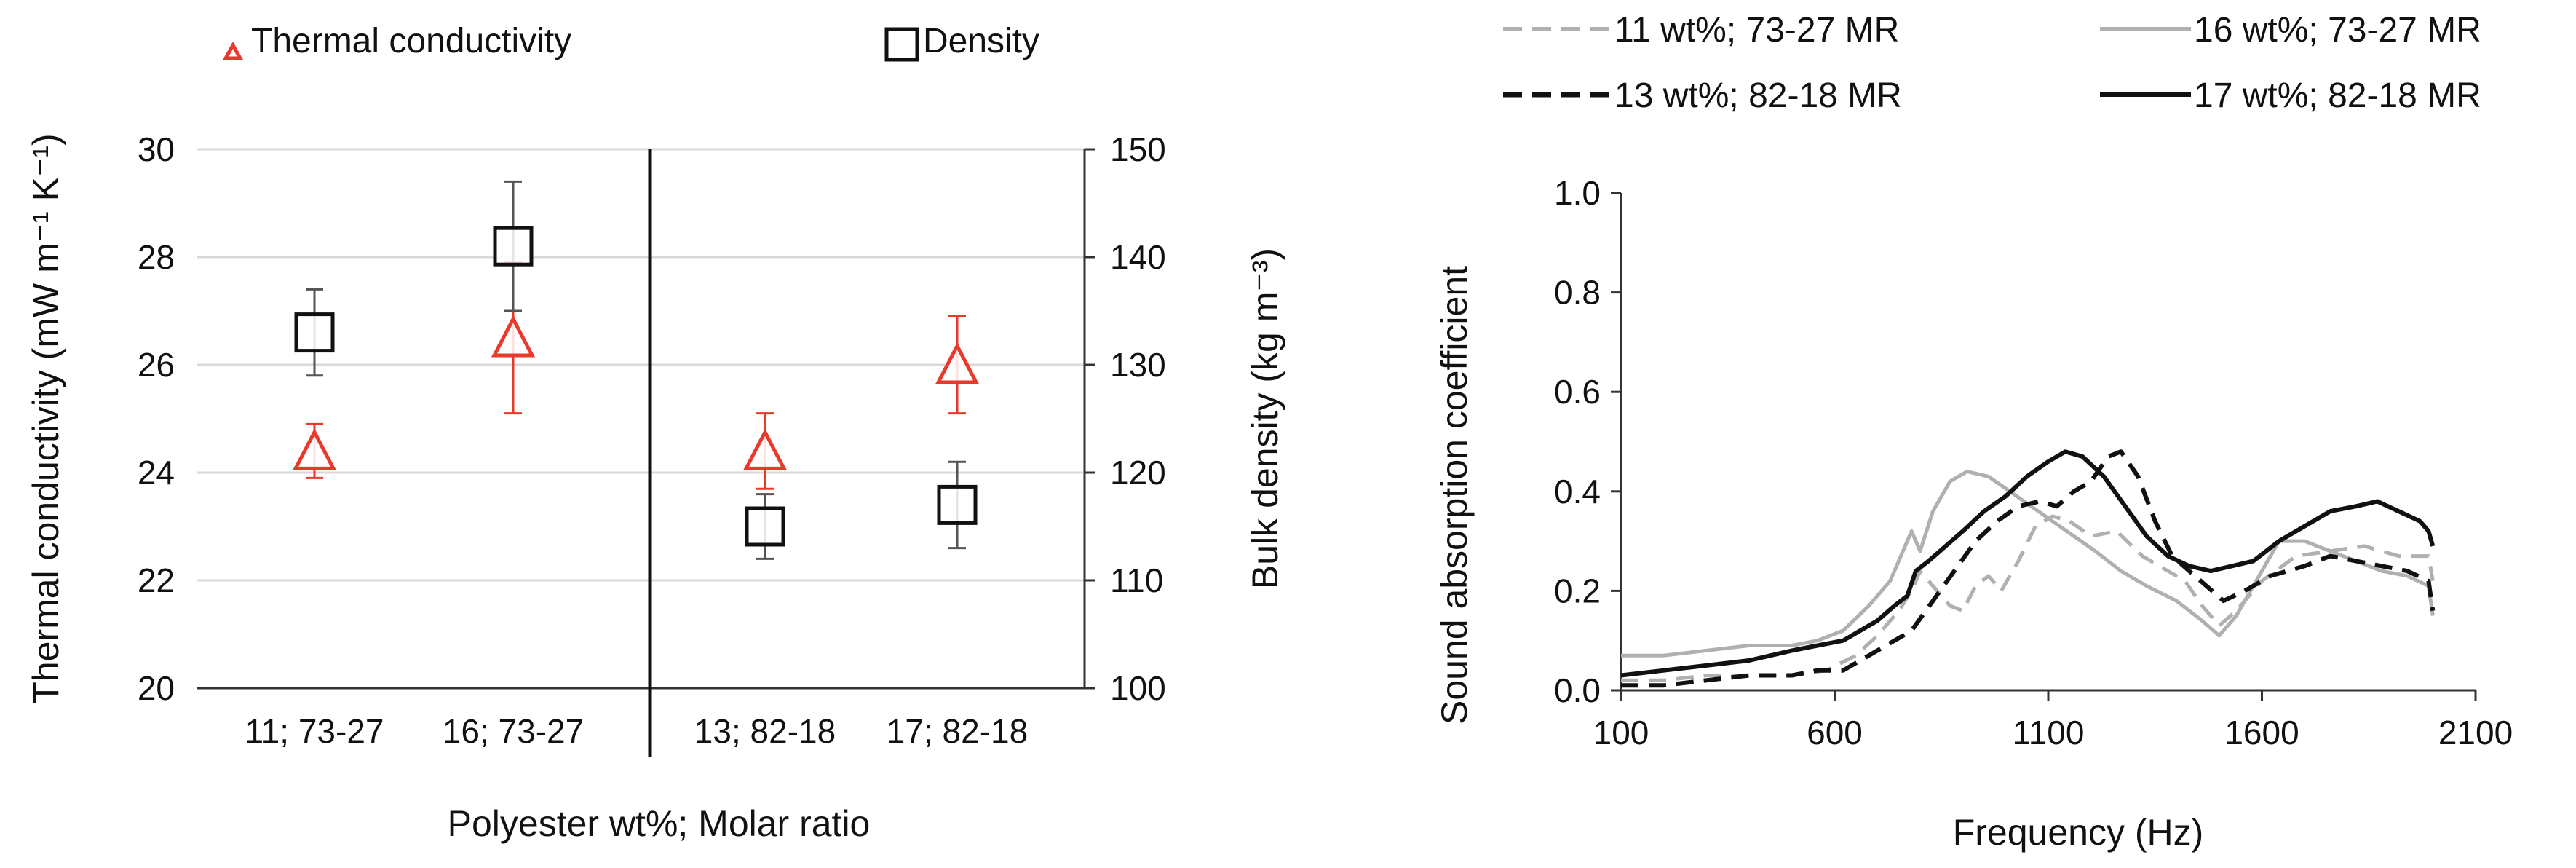 The width and height of the screenshot is (2576, 868). Describe the element at coordinates (156, 473) in the screenshot. I see `left-y-tick-label: 24` at that location.